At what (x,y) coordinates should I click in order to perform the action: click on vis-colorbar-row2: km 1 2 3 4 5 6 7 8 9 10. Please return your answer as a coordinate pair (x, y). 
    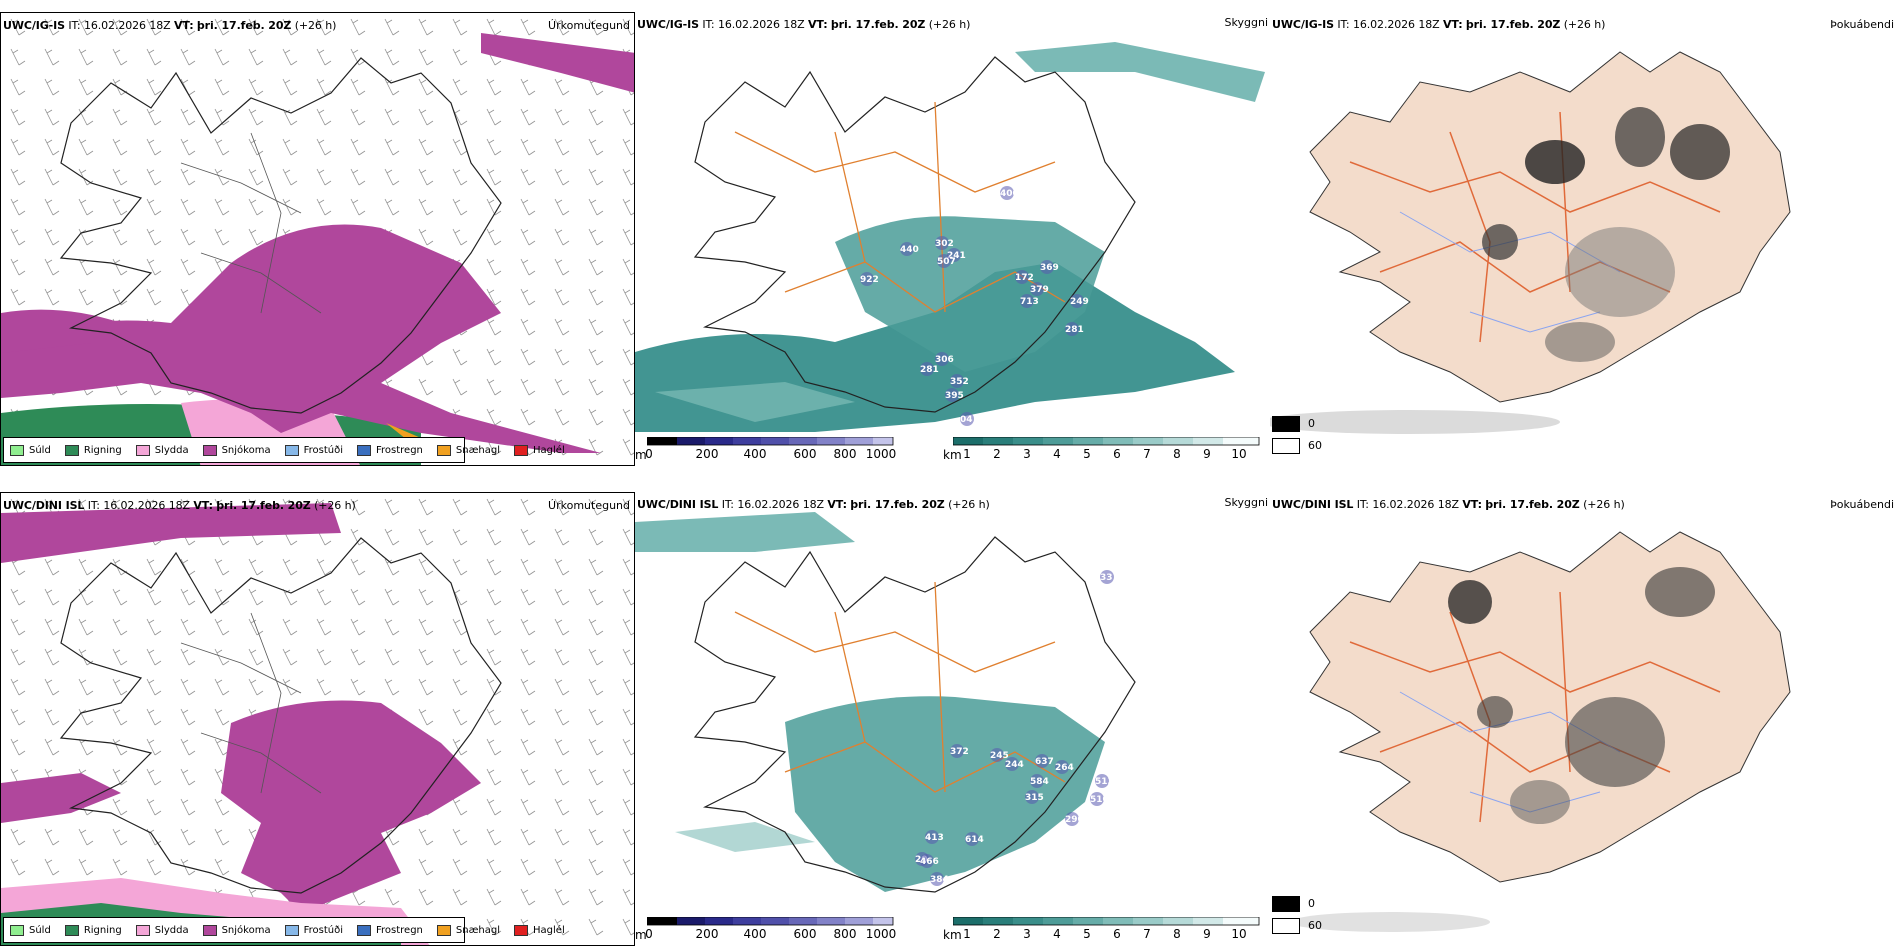
    Looking at the image, I should click on (1105, 930).